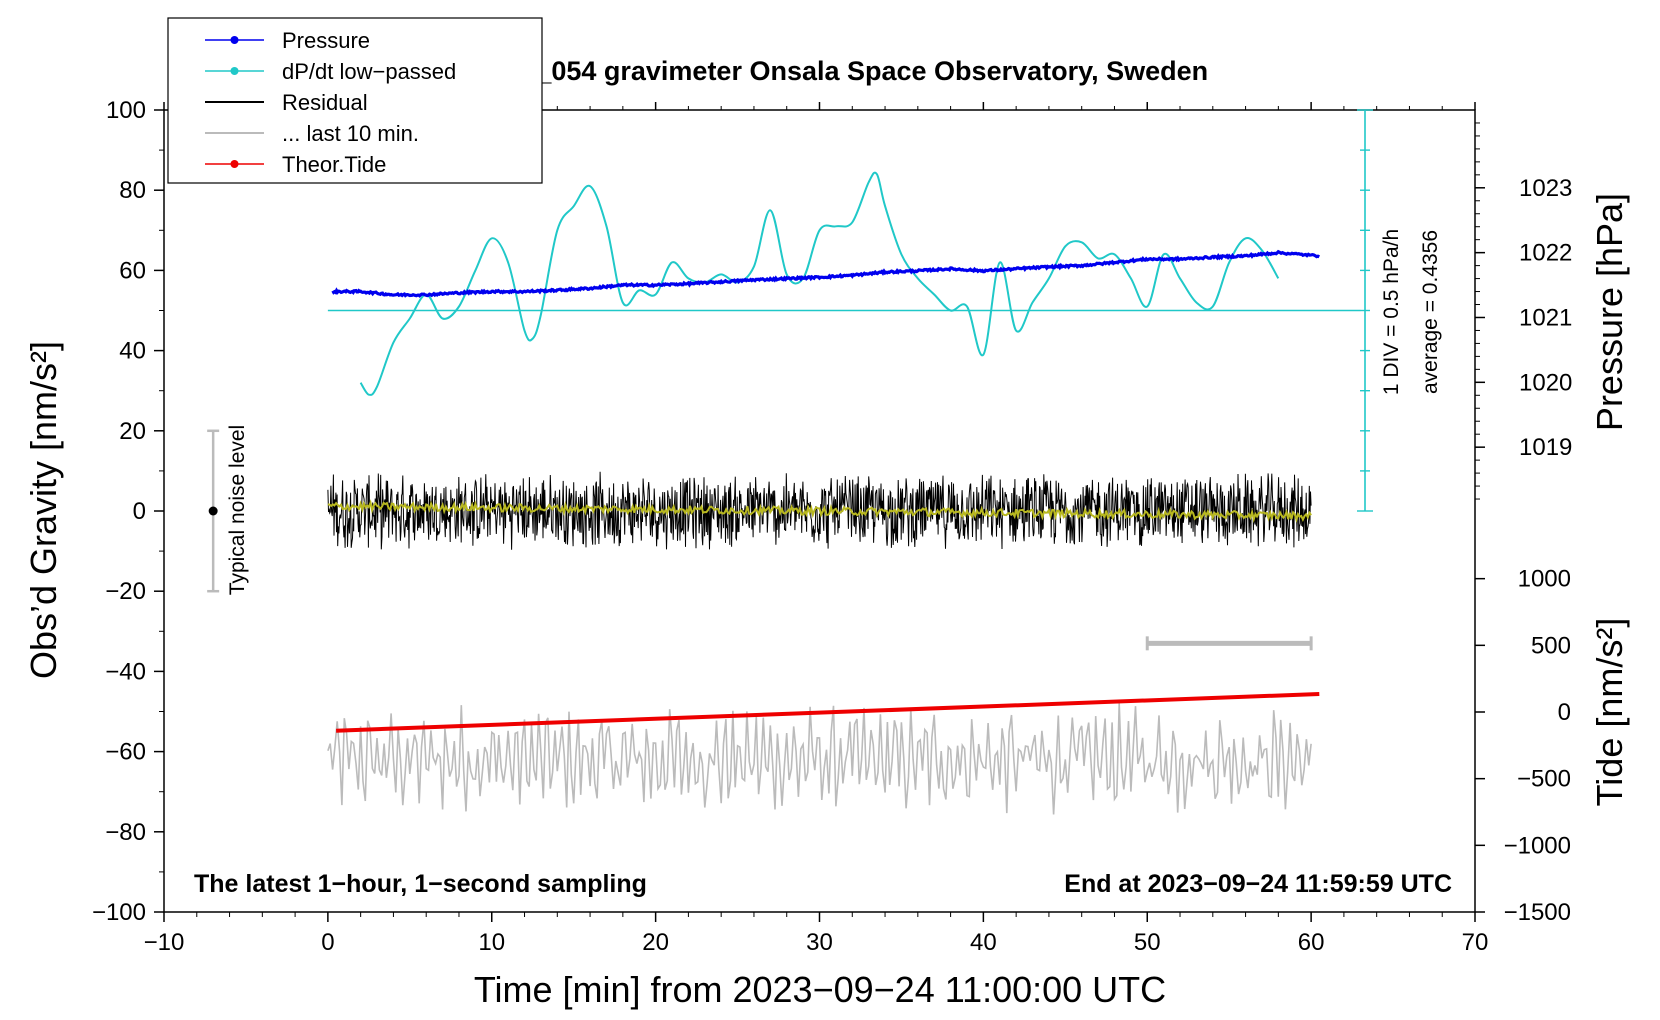  I want to click on noise-level-label: Typical noise level, so click(237, 510).